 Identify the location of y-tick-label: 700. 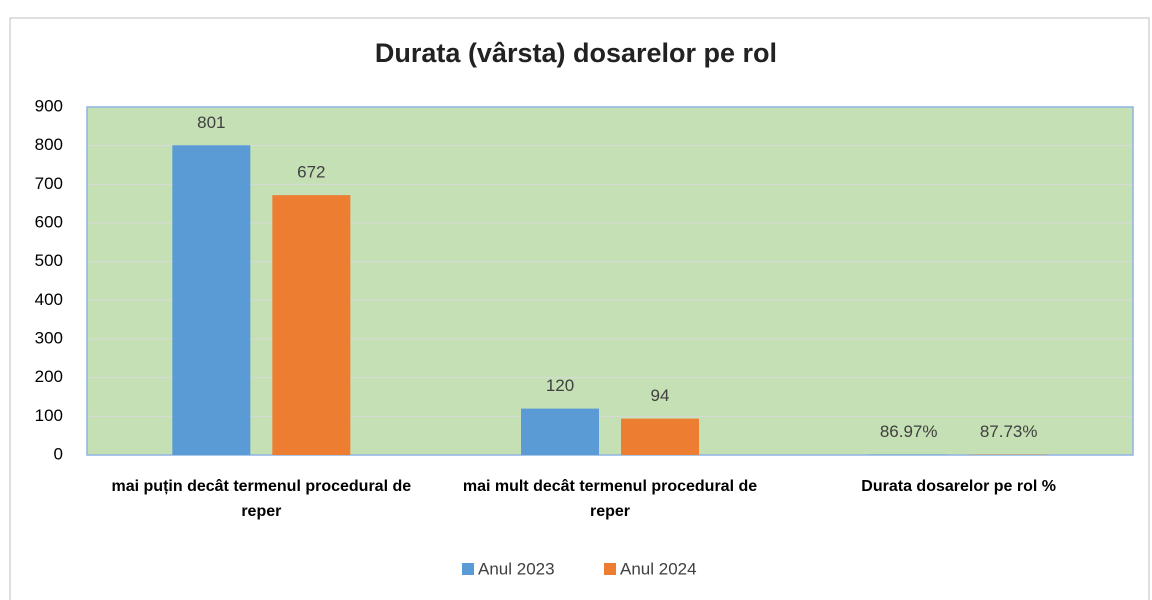
(49, 183).